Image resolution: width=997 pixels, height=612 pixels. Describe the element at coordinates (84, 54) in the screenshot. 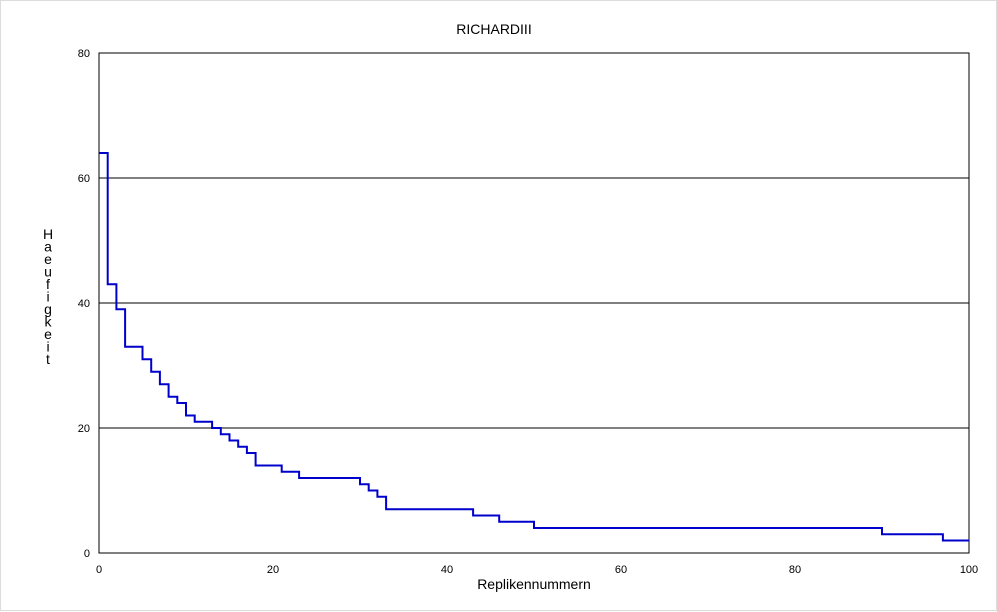

I see `y-tick-label: 80` at that location.